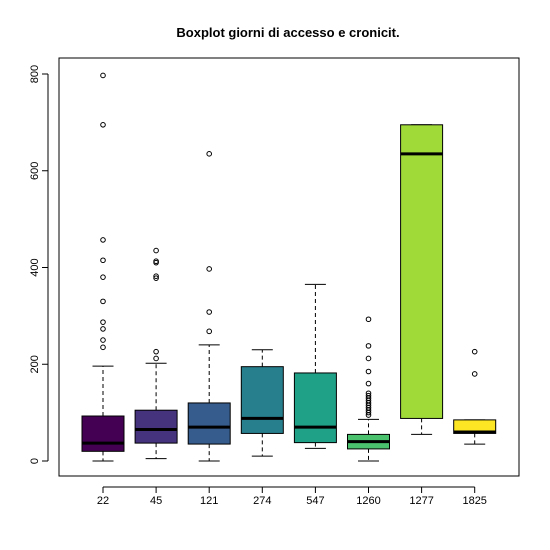 This screenshot has width=550, height=550. Describe the element at coordinates (209, 501) in the screenshot. I see `x-tick-label: 121` at that location.